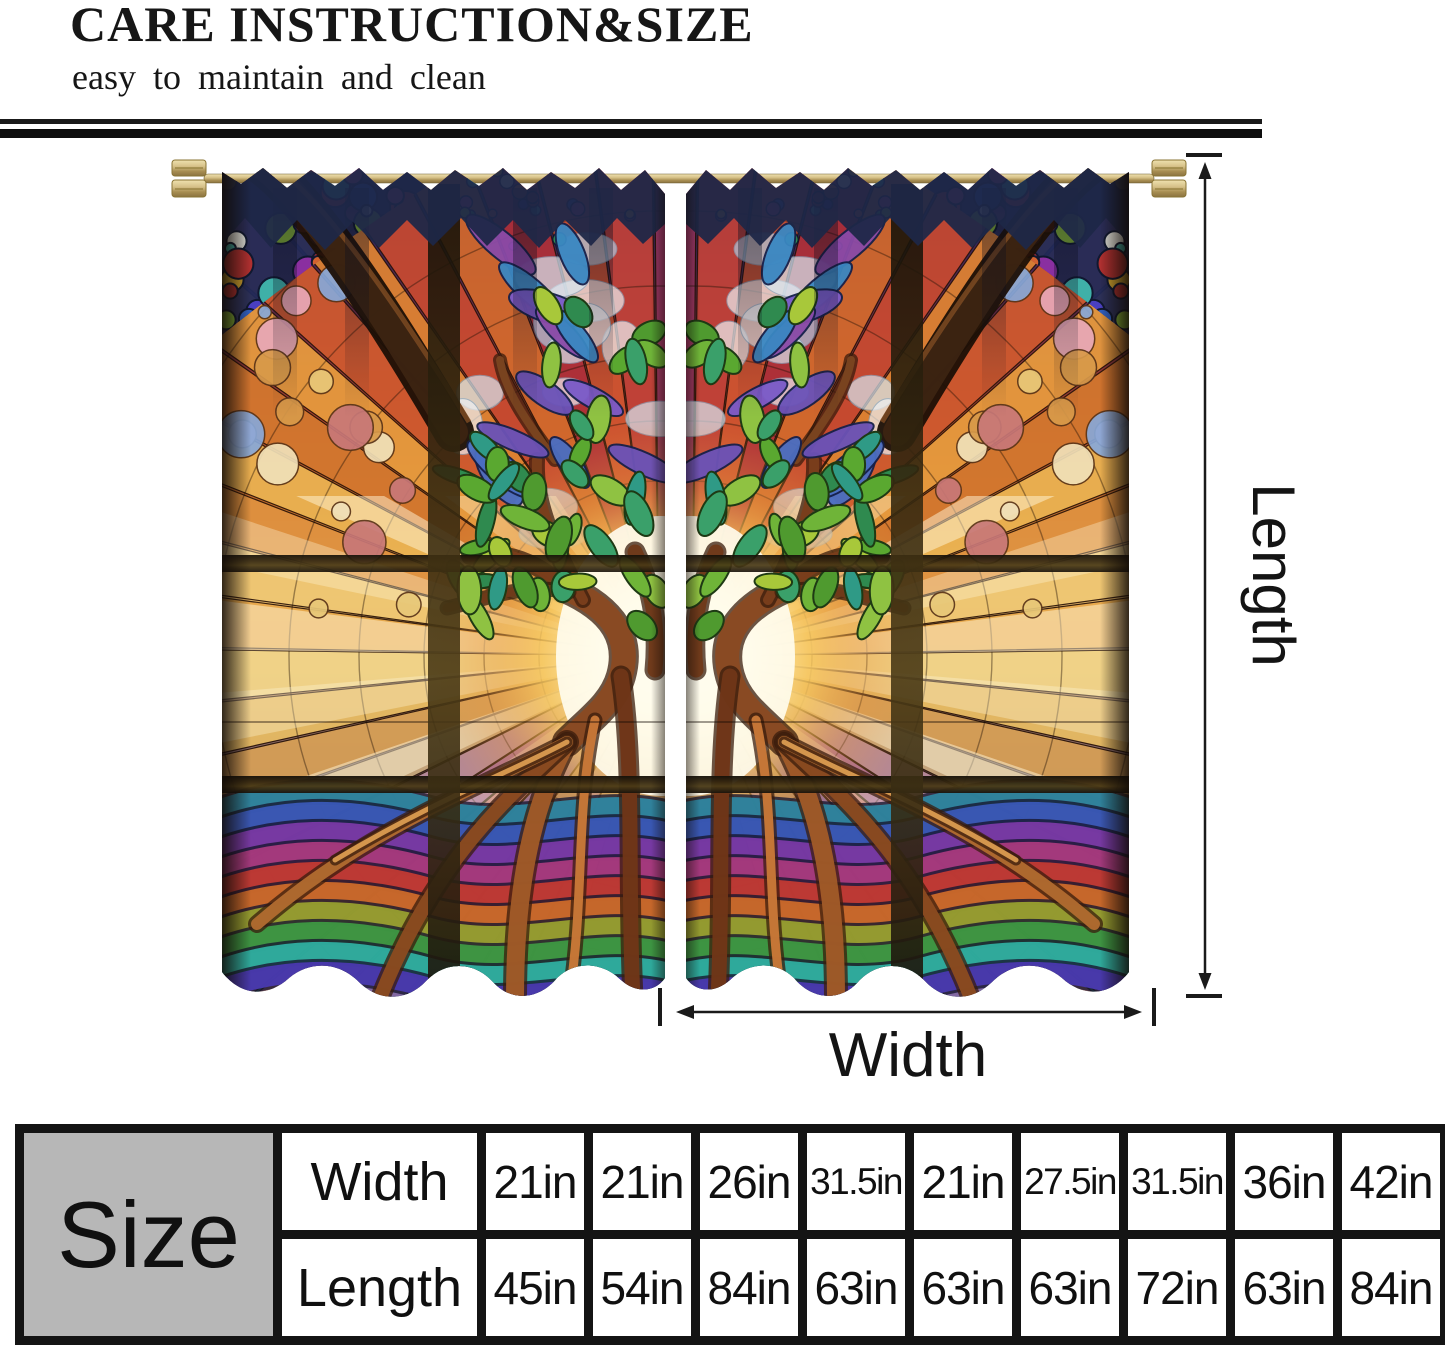  Describe the element at coordinates (279, 77) in the screenshot. I see `page-subtitle: easy to maintain and clean` at that location.